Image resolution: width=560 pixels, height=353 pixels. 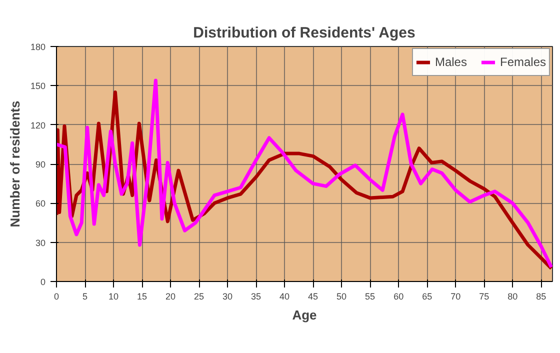 What do you see at coordinates (40, 243) in the screenshot?
I see `y-tick-label: 30` at bounding box center [40, 243].